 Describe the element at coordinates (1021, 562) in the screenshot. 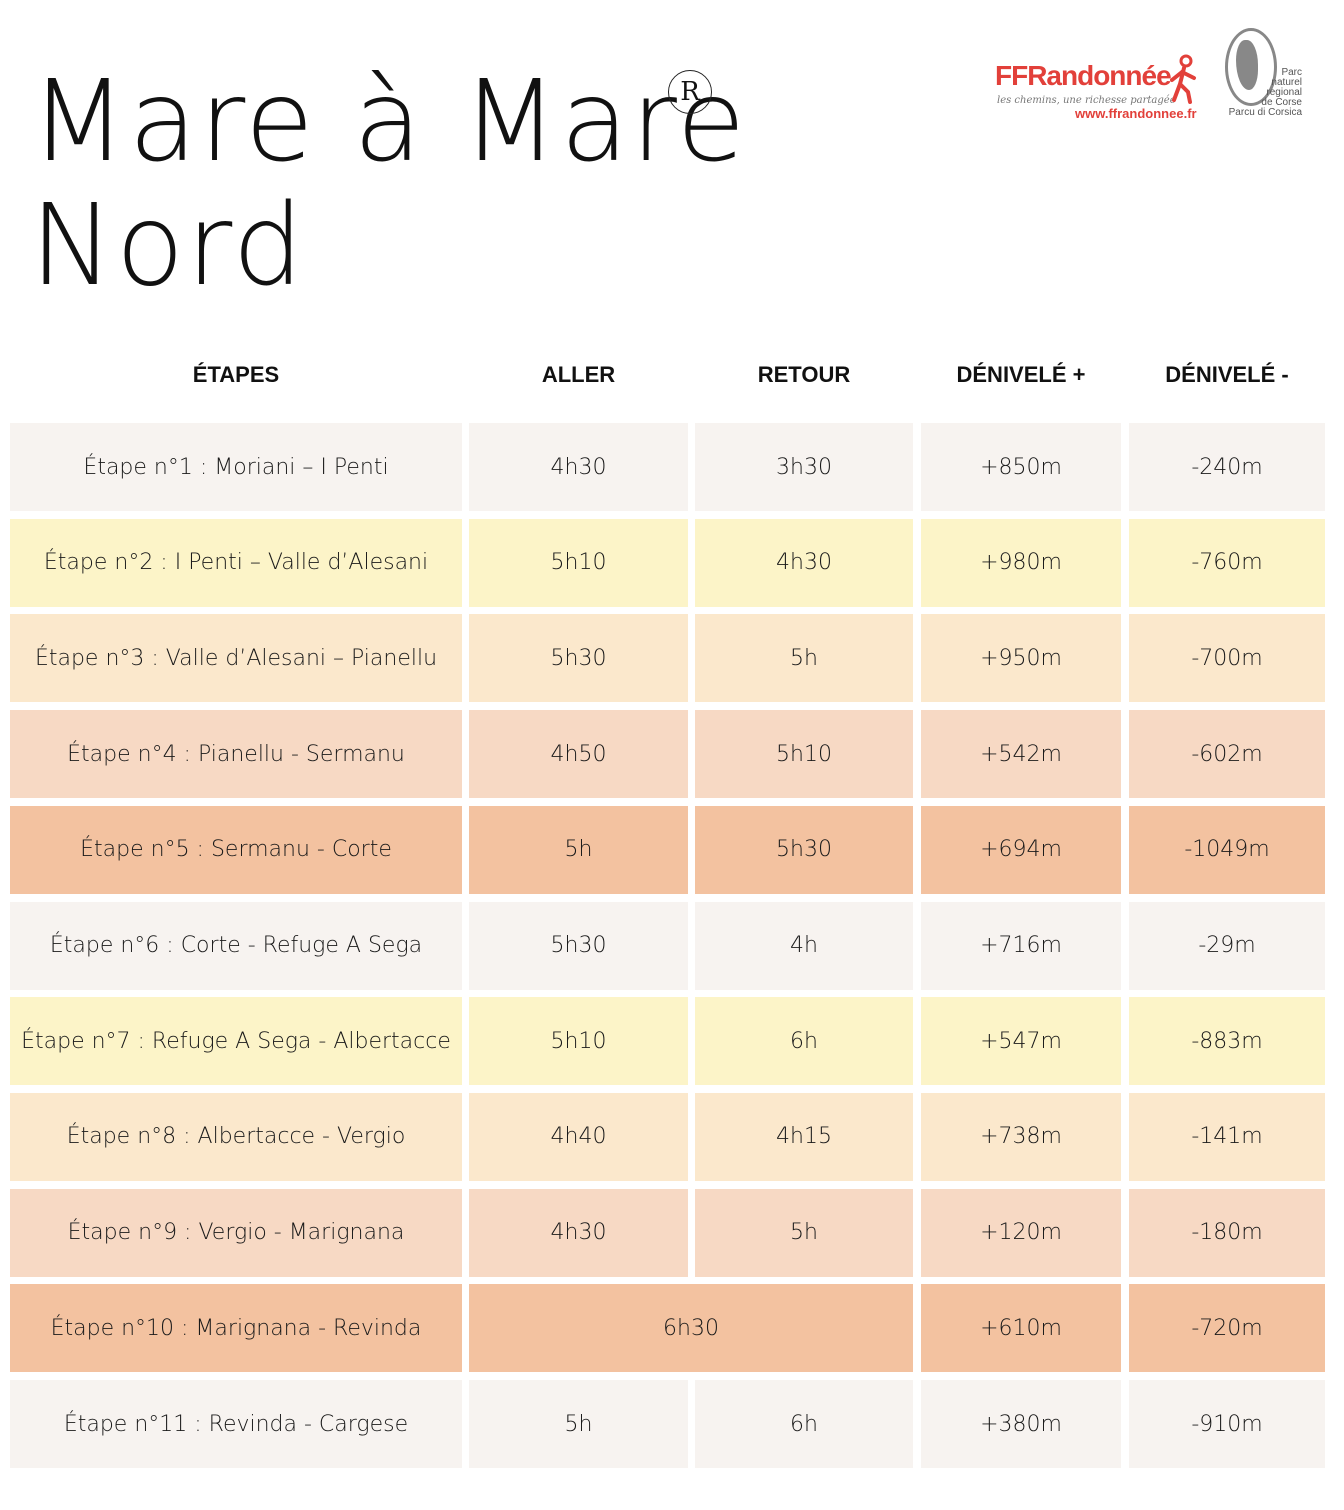

I see `cell: +980m` at that location.